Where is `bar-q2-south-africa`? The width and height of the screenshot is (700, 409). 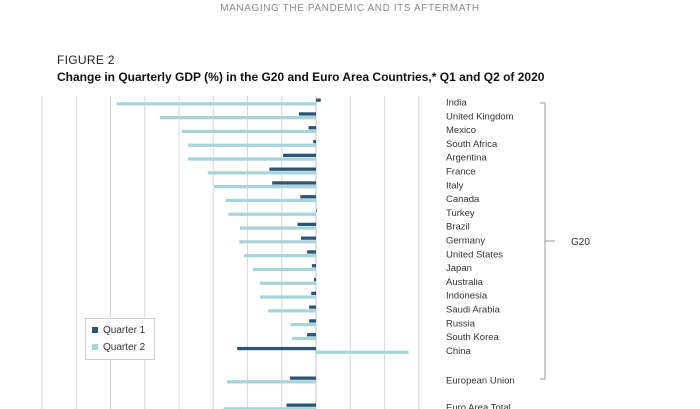 bar-q2-south-africa is located at coordinates (251, 145).